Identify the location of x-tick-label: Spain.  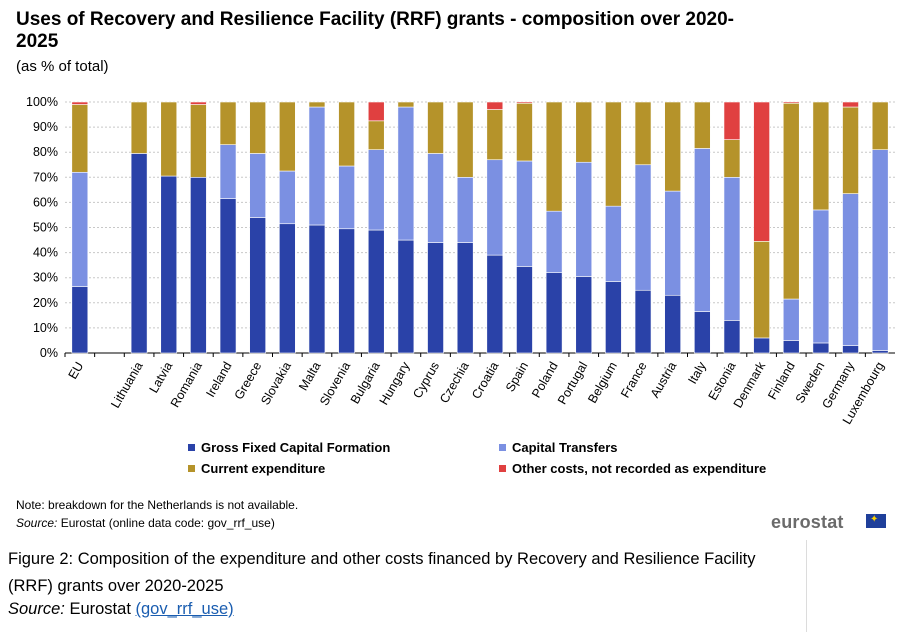
(517, 376).